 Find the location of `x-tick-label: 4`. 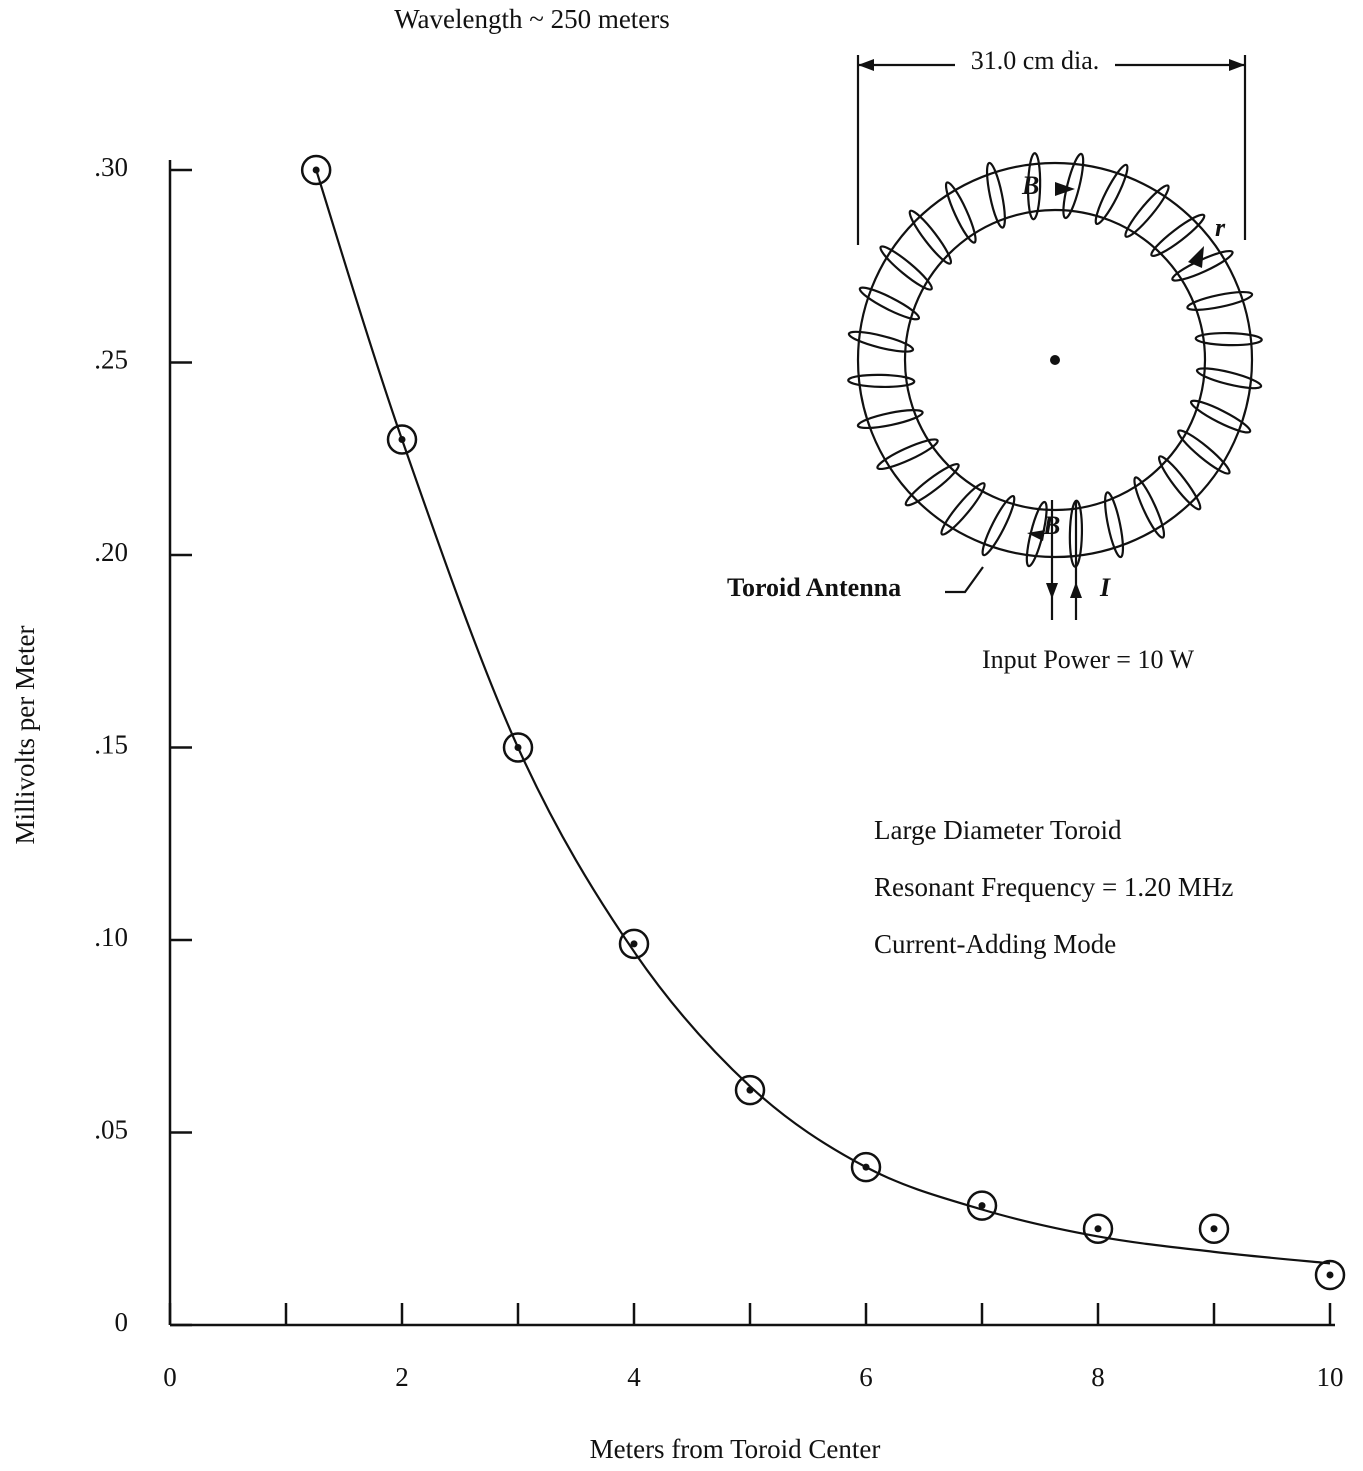

x-tick-label: 4 is located at coordinates (634, 1377).